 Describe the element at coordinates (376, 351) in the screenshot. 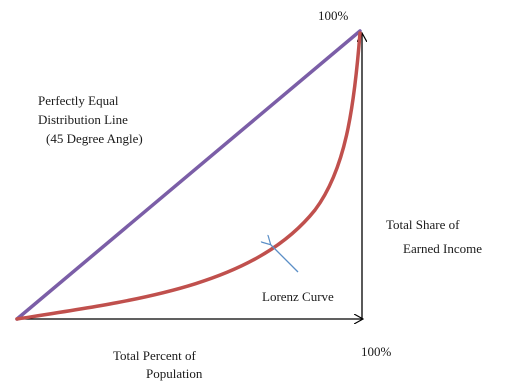

I see `bottom-right-percent-label: 100%` at that location.